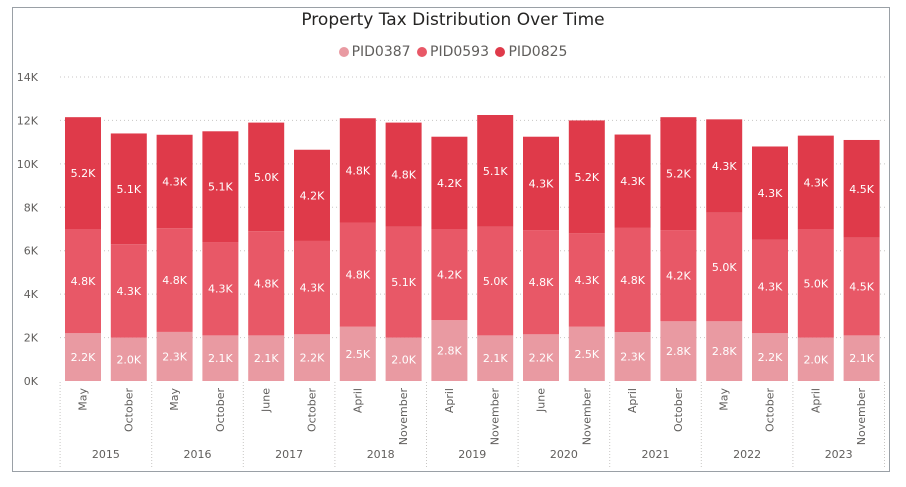 This screenshot has height=487, width=906. I want to click on data-label: 2.0K, so click(815, 359).